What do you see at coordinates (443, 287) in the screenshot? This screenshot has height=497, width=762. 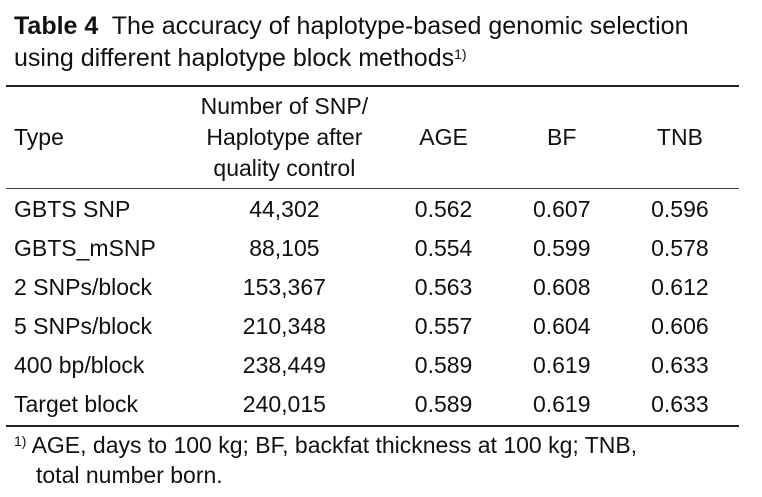 I see `cell-age: 0.563` at bounding box center [443, 287].